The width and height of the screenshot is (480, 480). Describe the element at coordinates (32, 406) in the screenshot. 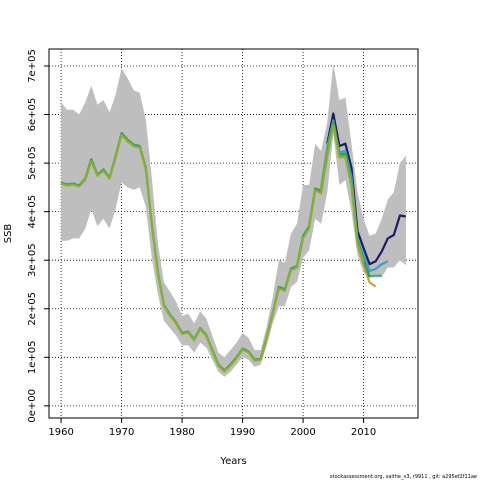

I see `y-tick-label: 0e+00` at that location.